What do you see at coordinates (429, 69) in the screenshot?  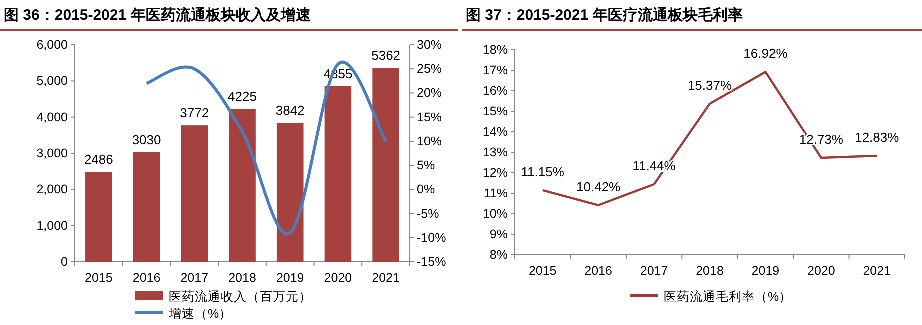 I see `y2-tick-label: 25%` at bounding box center [429, 69].